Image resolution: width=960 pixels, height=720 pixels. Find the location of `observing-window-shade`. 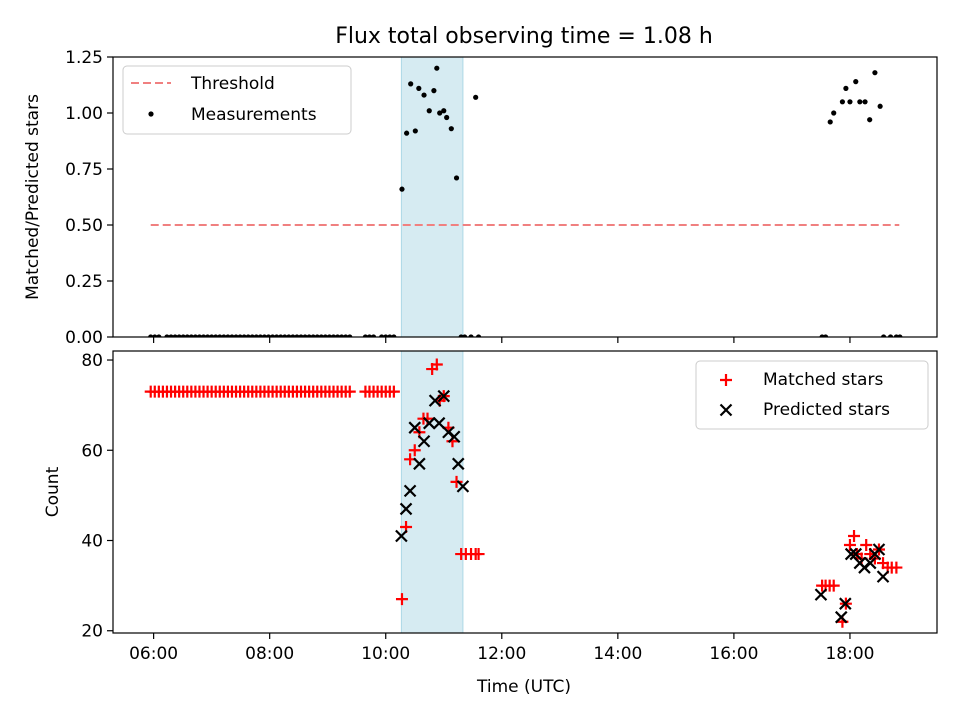

observing-window-shade is located at coordinates (432, 197).